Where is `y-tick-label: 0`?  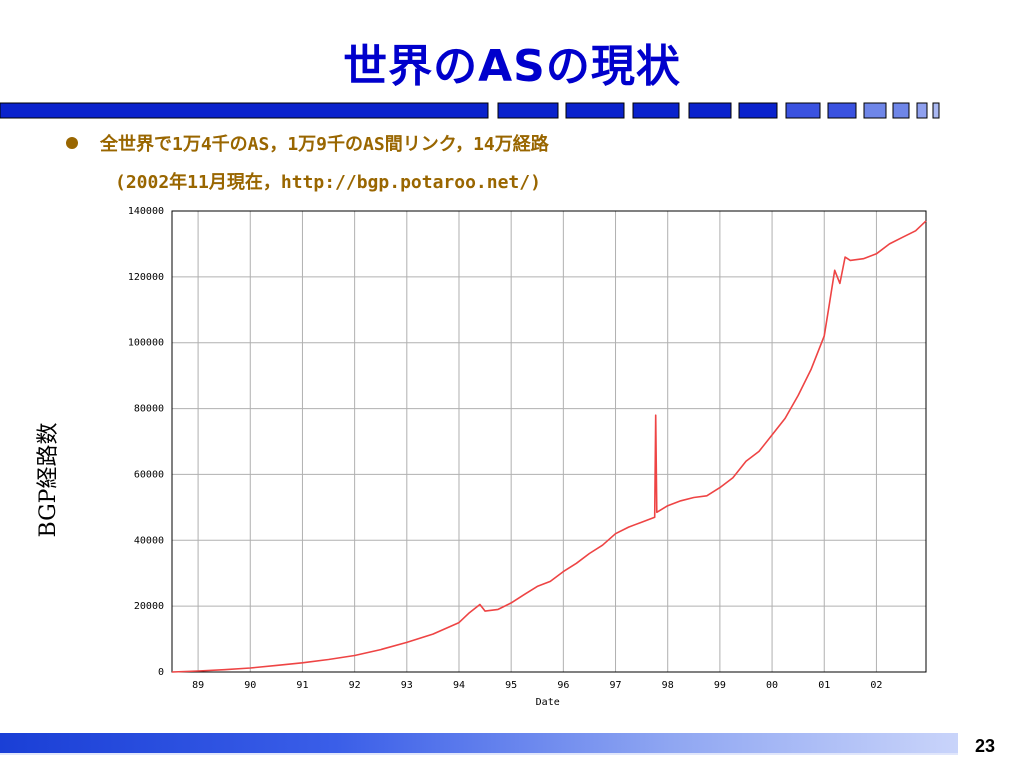
y-tick-label: 0 is located at coordinates (161, 672).